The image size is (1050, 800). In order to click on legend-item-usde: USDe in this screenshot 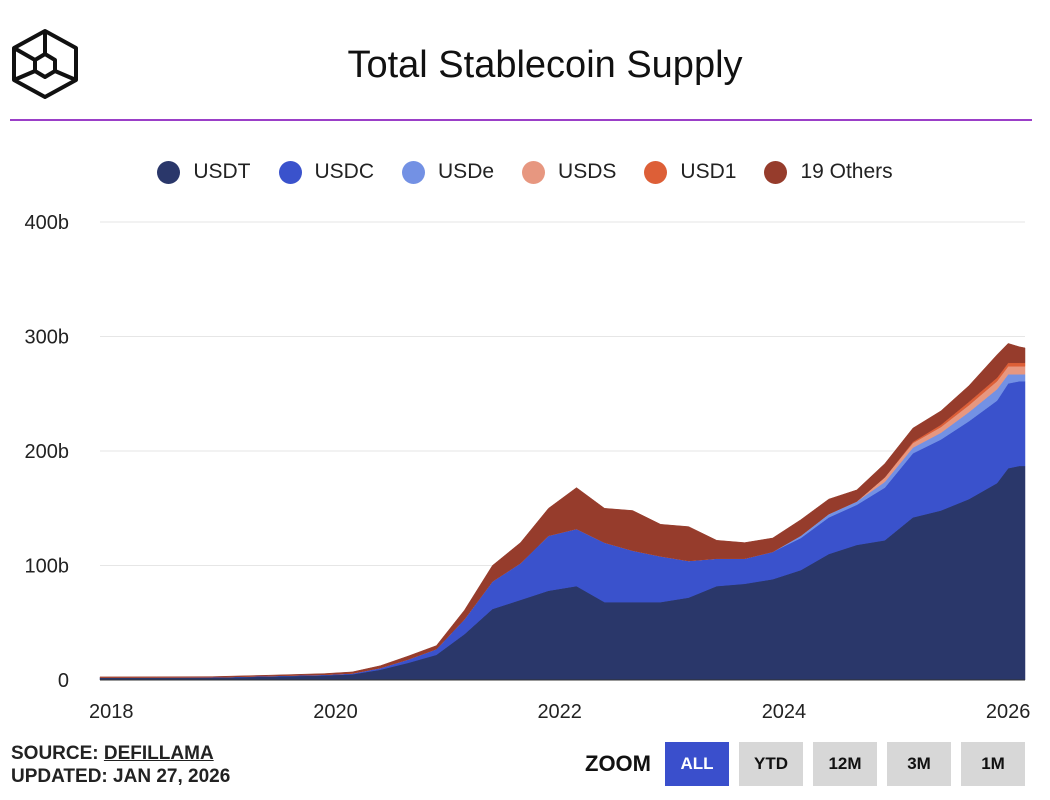, I will do `click(448, 172)`.